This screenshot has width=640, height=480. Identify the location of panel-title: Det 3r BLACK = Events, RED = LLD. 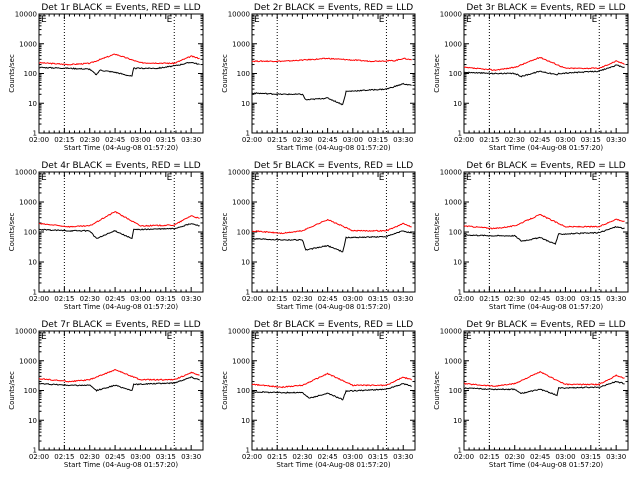
(545, 8).